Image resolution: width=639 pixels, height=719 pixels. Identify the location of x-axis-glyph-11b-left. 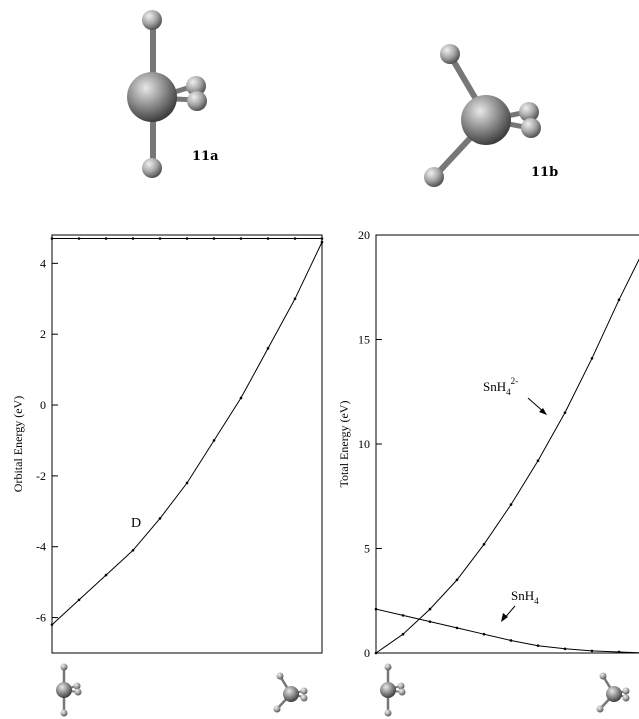
(290, 692).